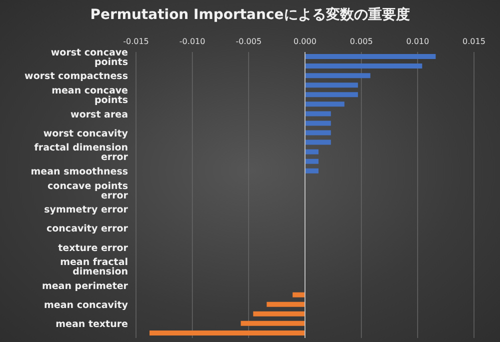 This screenshot has height=342, width=500. What do you see at coordinates (90, 96) in the screenshot?
I see `y-tick-label: mean concave points` at bounding box center [90, 96].